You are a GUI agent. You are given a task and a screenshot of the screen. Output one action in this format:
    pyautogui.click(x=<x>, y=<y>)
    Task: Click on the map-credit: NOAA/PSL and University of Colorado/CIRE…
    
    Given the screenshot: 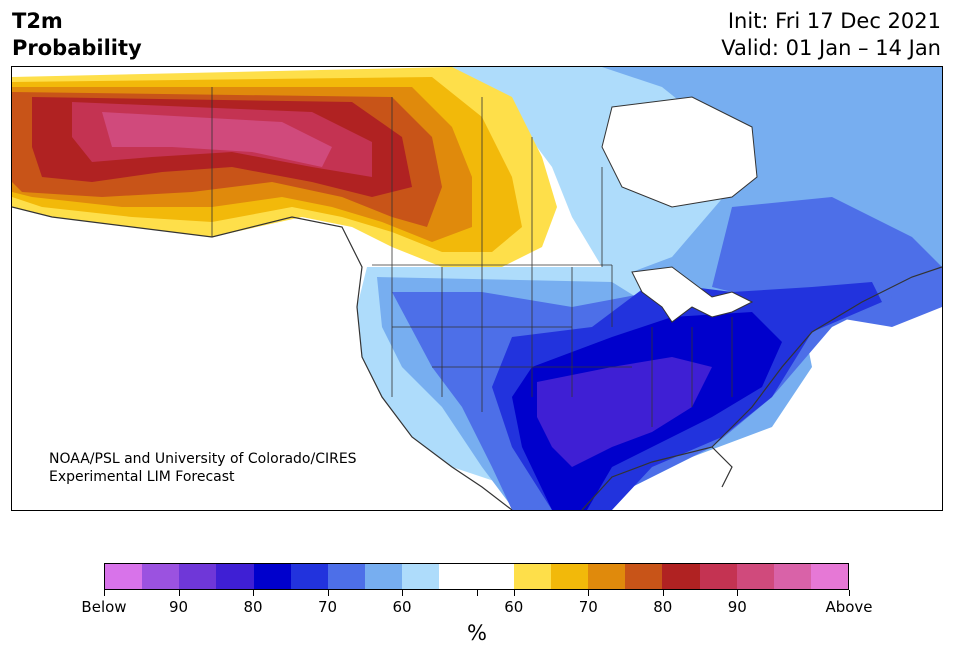 What is the action you would take?
    pyautogui.click(x=203, y=468)
    